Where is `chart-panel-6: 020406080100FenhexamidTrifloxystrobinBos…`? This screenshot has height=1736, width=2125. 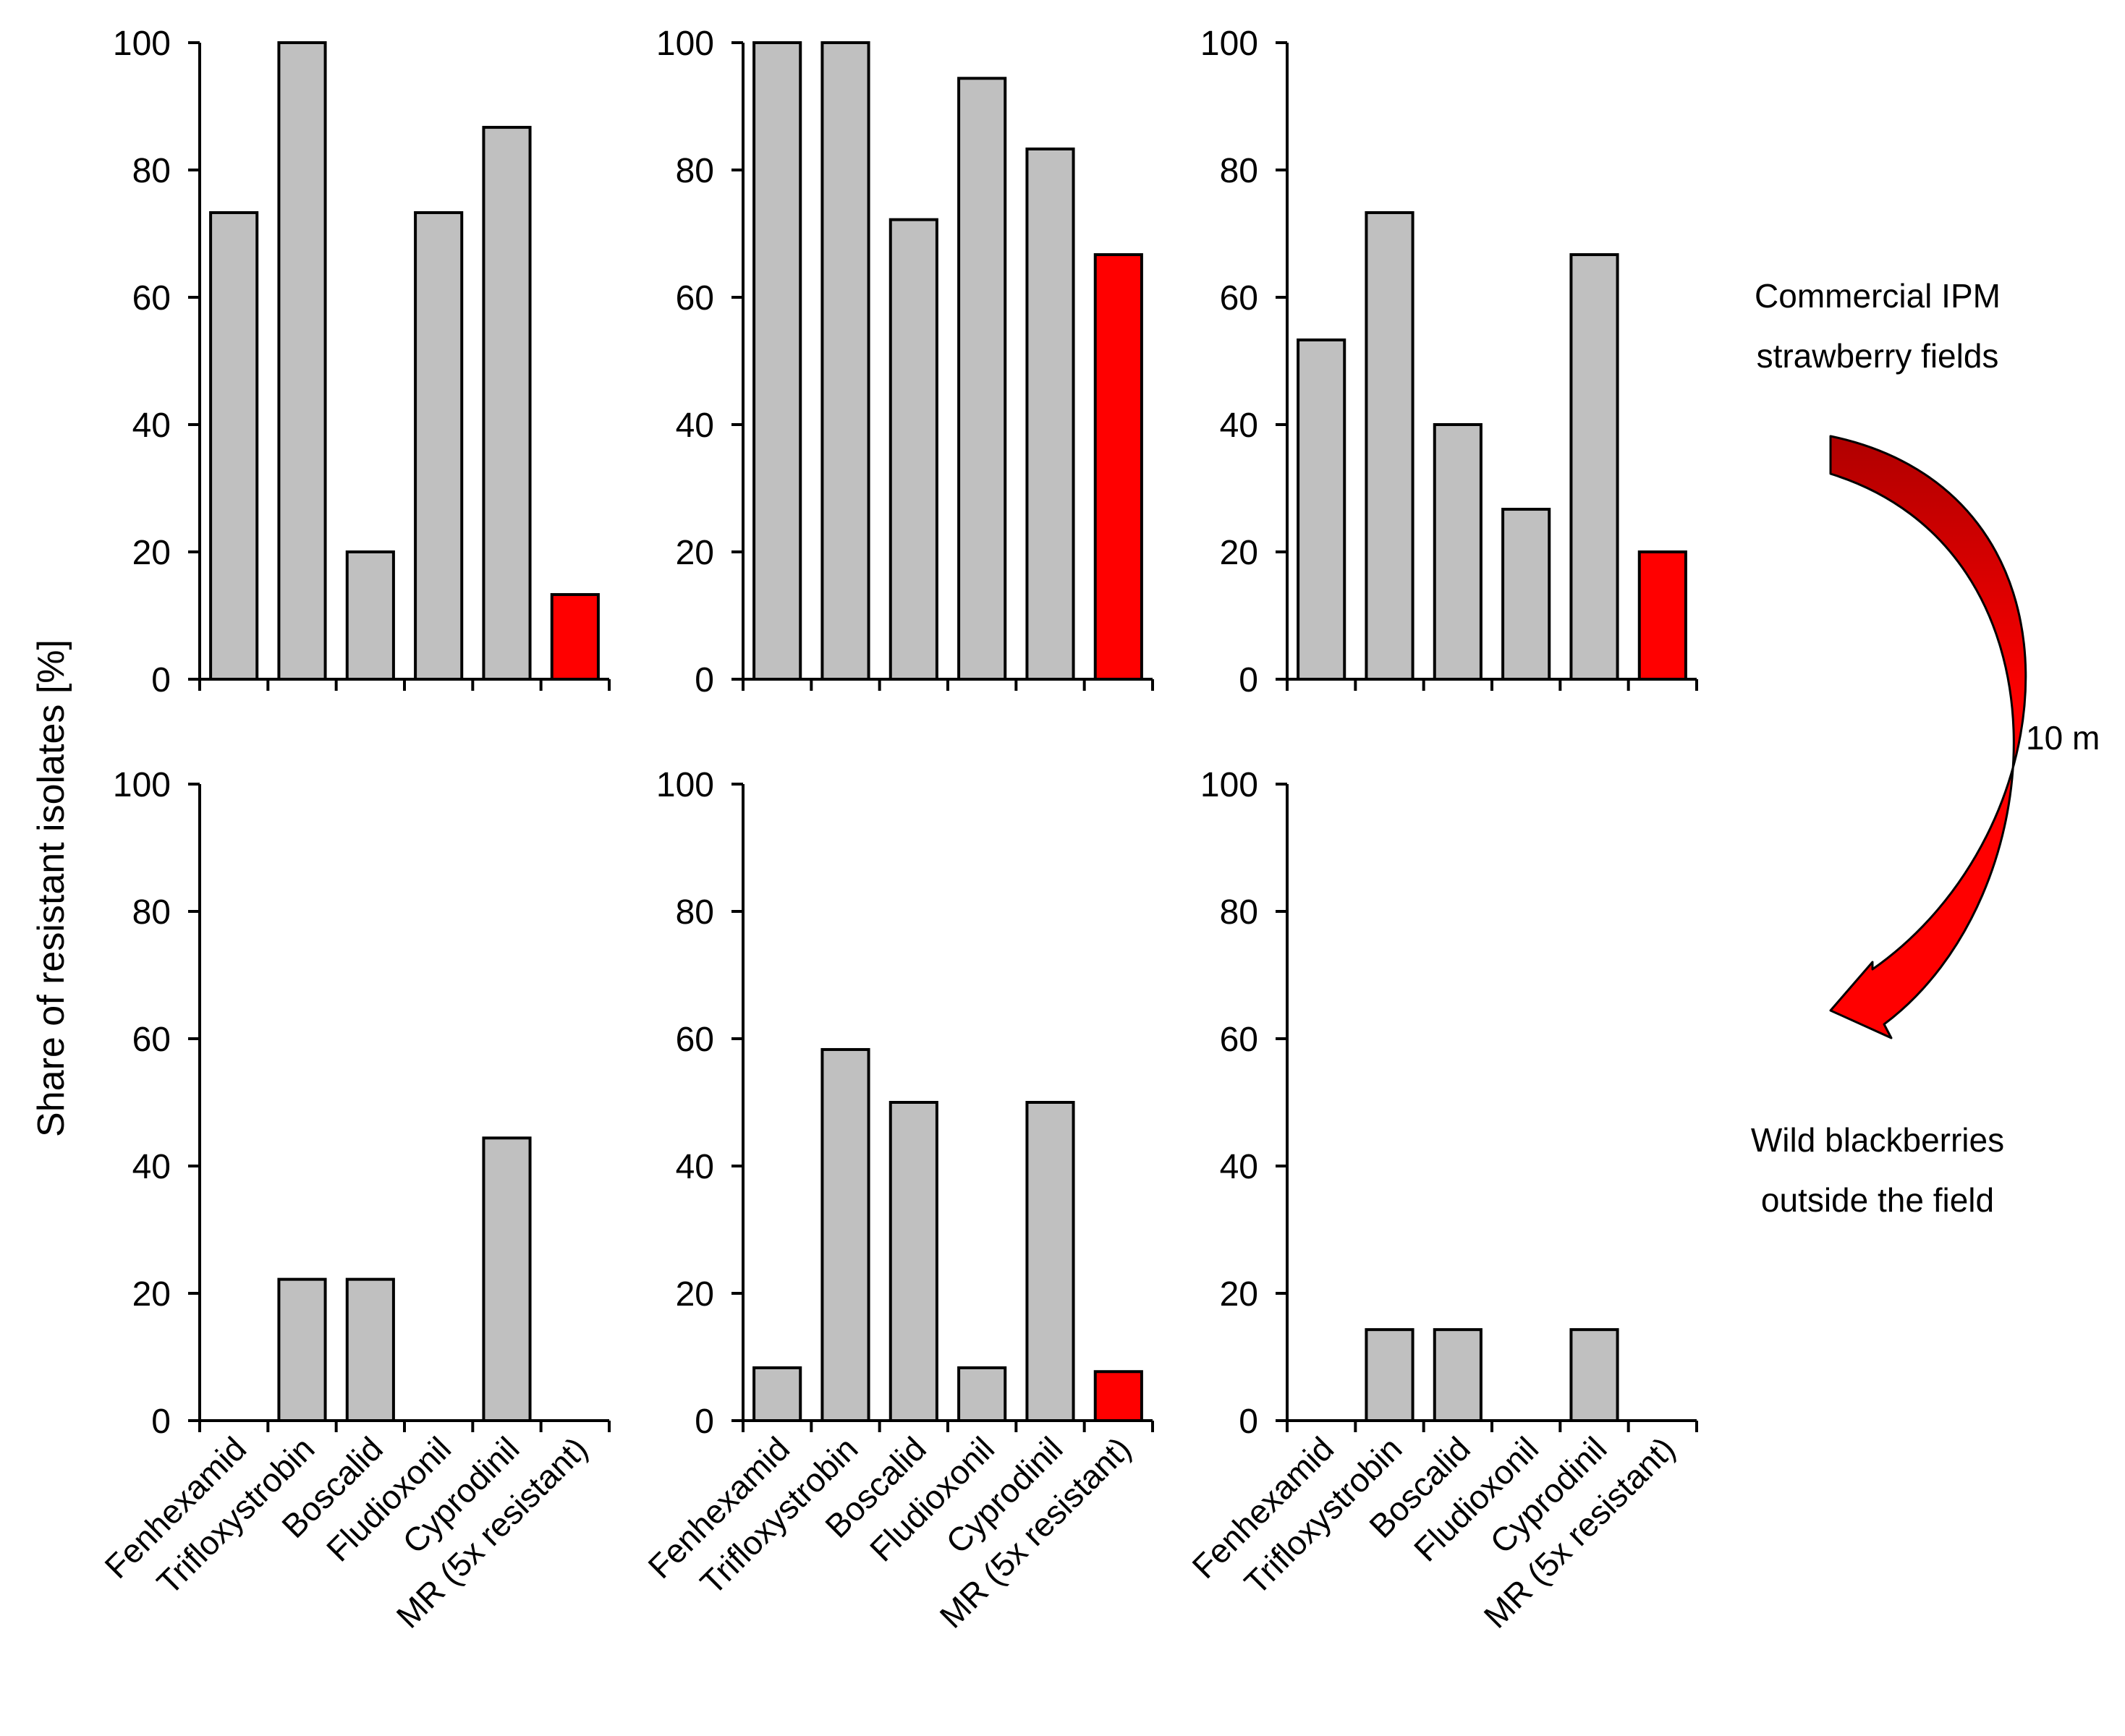 chart-panel-6: 020406080100FenhexamidTrifloxystrobinBos… is located at coordinates (1441, 1201).